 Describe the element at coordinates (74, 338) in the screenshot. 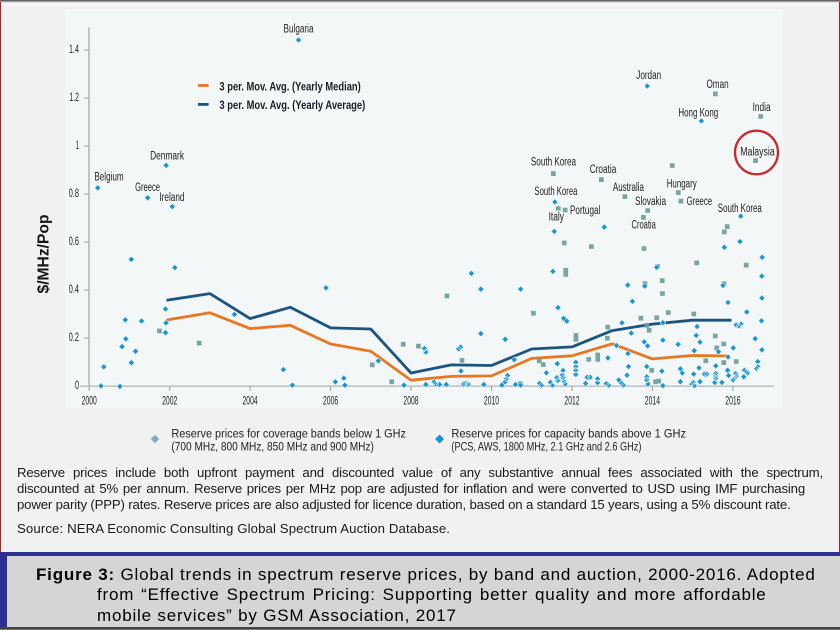

I see `svg-text: 0.2` at that location.